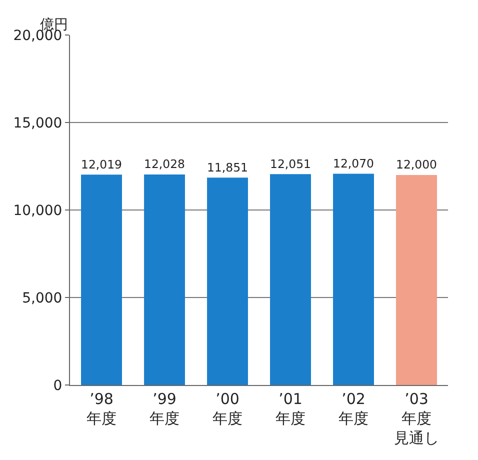 Image resolution: width=478 pixels, height=460 pixels. Describe the element at coordinates (42, 298) in the screenshot. I see `y-tick-label: 5,000` at that location.